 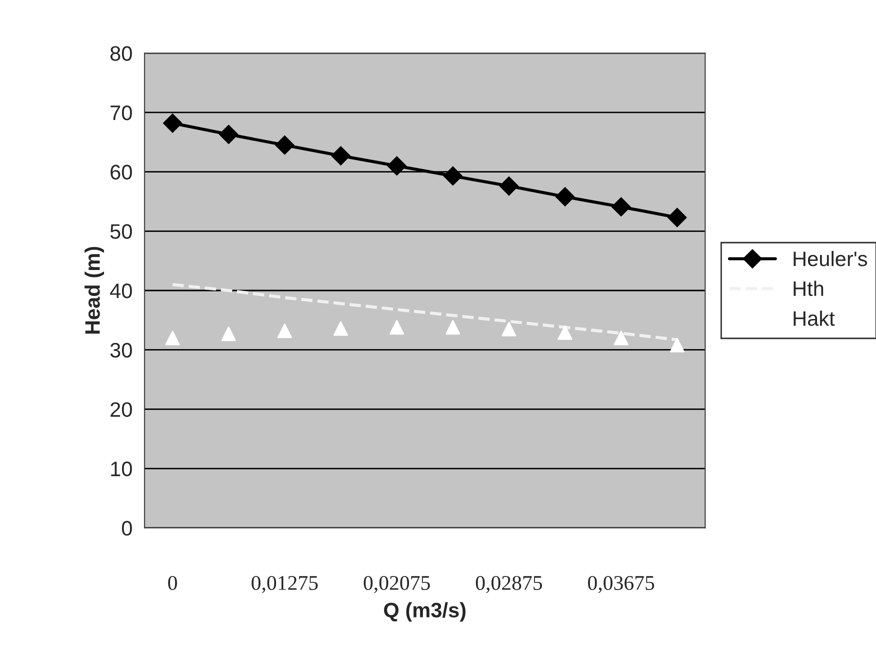 I want to click on x-tick-label: 0,02075, so click(x=397, y=585).